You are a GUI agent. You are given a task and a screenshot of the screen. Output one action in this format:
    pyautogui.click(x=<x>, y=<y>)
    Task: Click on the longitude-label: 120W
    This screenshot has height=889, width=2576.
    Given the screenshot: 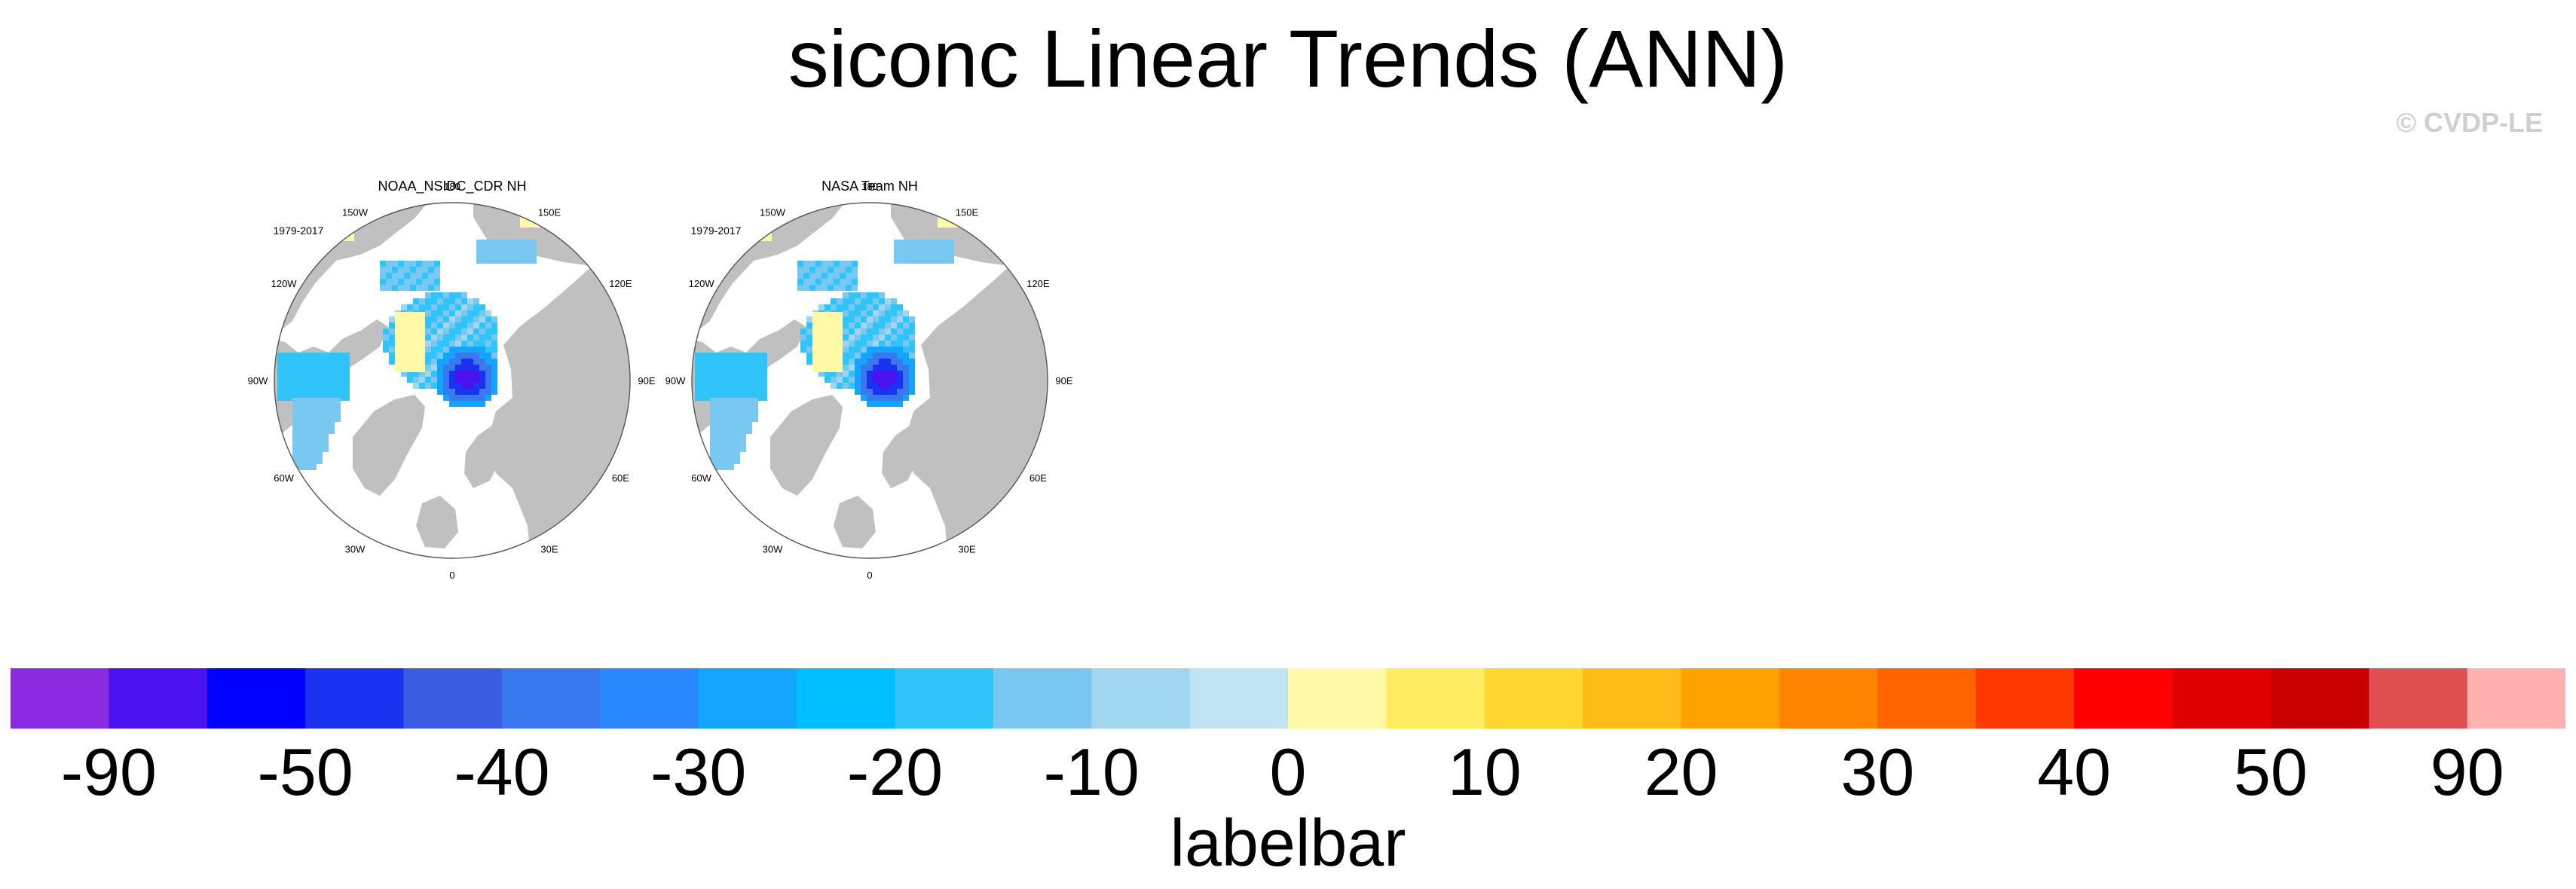 What is the action you would take?
    pyautogui.click(x=284, y=283)
    